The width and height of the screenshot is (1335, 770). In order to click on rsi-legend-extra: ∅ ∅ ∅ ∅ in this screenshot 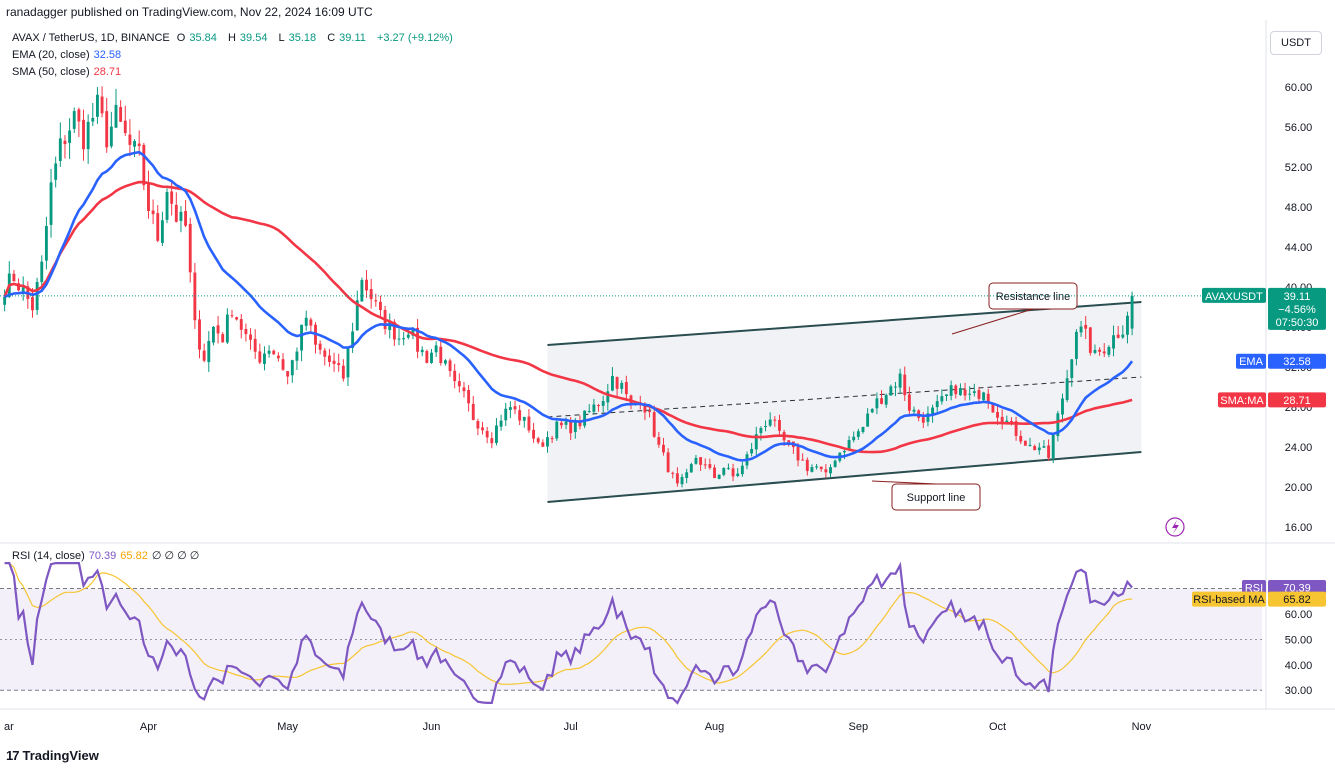, I will do `click(175, 556)`.